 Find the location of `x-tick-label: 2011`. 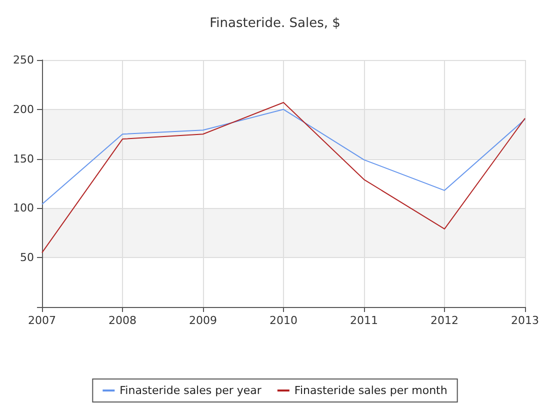

x-tick-label: 2011 is located at coordinates (364, 320).